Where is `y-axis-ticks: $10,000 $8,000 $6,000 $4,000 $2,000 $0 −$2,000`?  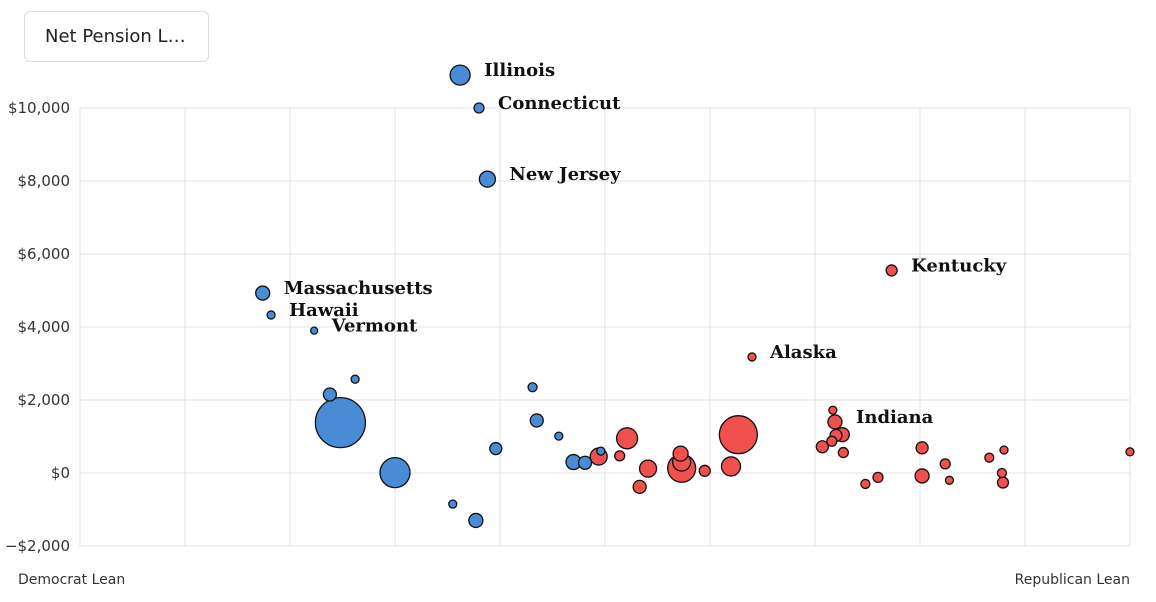 y-axis-ticks: $10,000 $8,000 $6,000 $4,000 $2,000 $0 −$2,000 is located at coordinates (37, 327).